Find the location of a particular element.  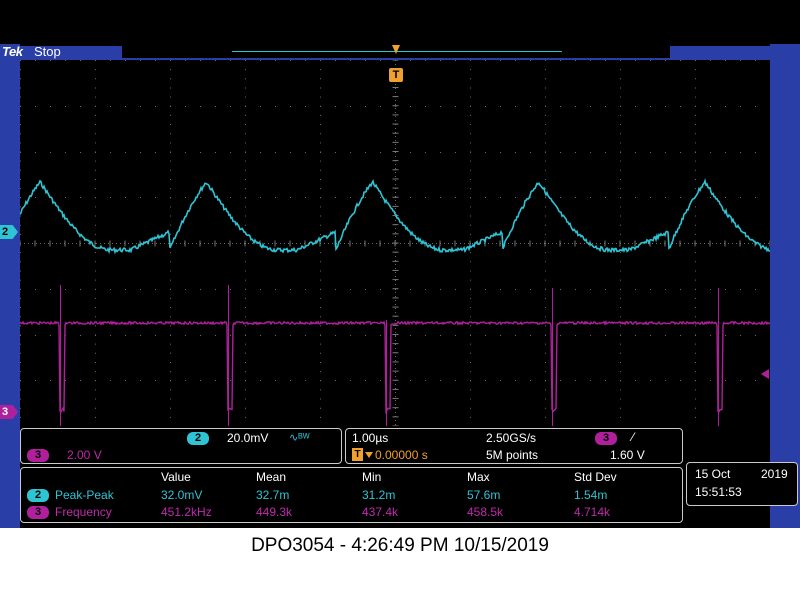

channel-scale-readout: 2 20.0mV ∿ᴮᵂ 3 2.00 V is located at coordinates (181, 446).